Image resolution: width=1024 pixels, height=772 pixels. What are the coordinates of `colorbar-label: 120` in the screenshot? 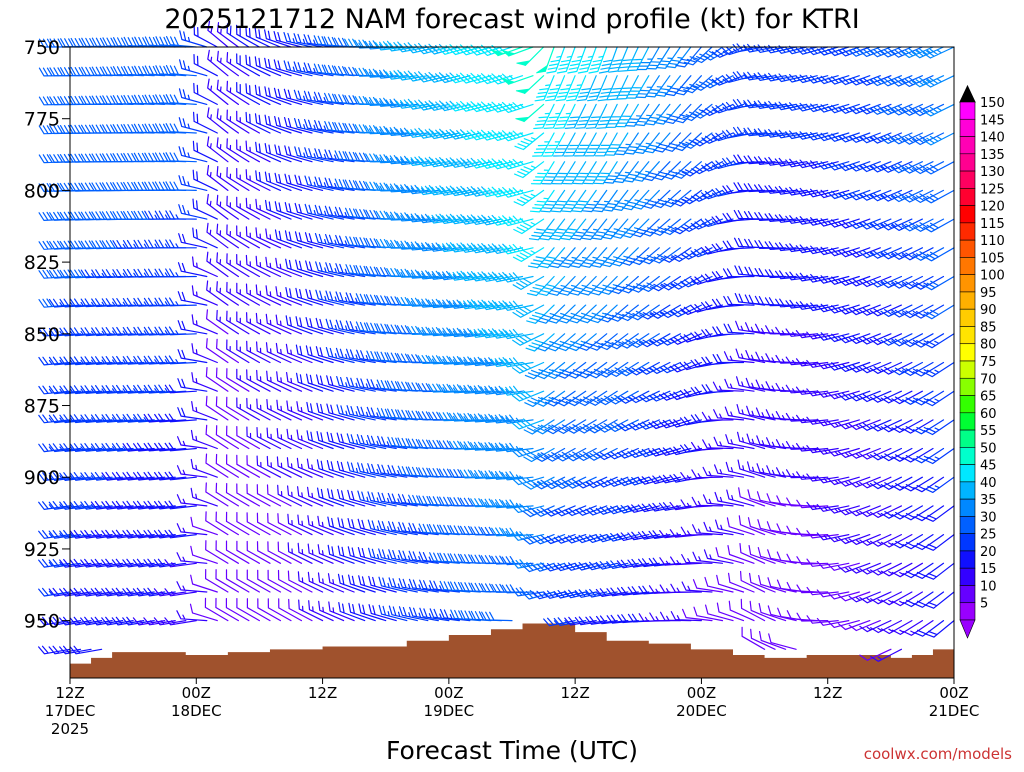 It's located at (992, 207).